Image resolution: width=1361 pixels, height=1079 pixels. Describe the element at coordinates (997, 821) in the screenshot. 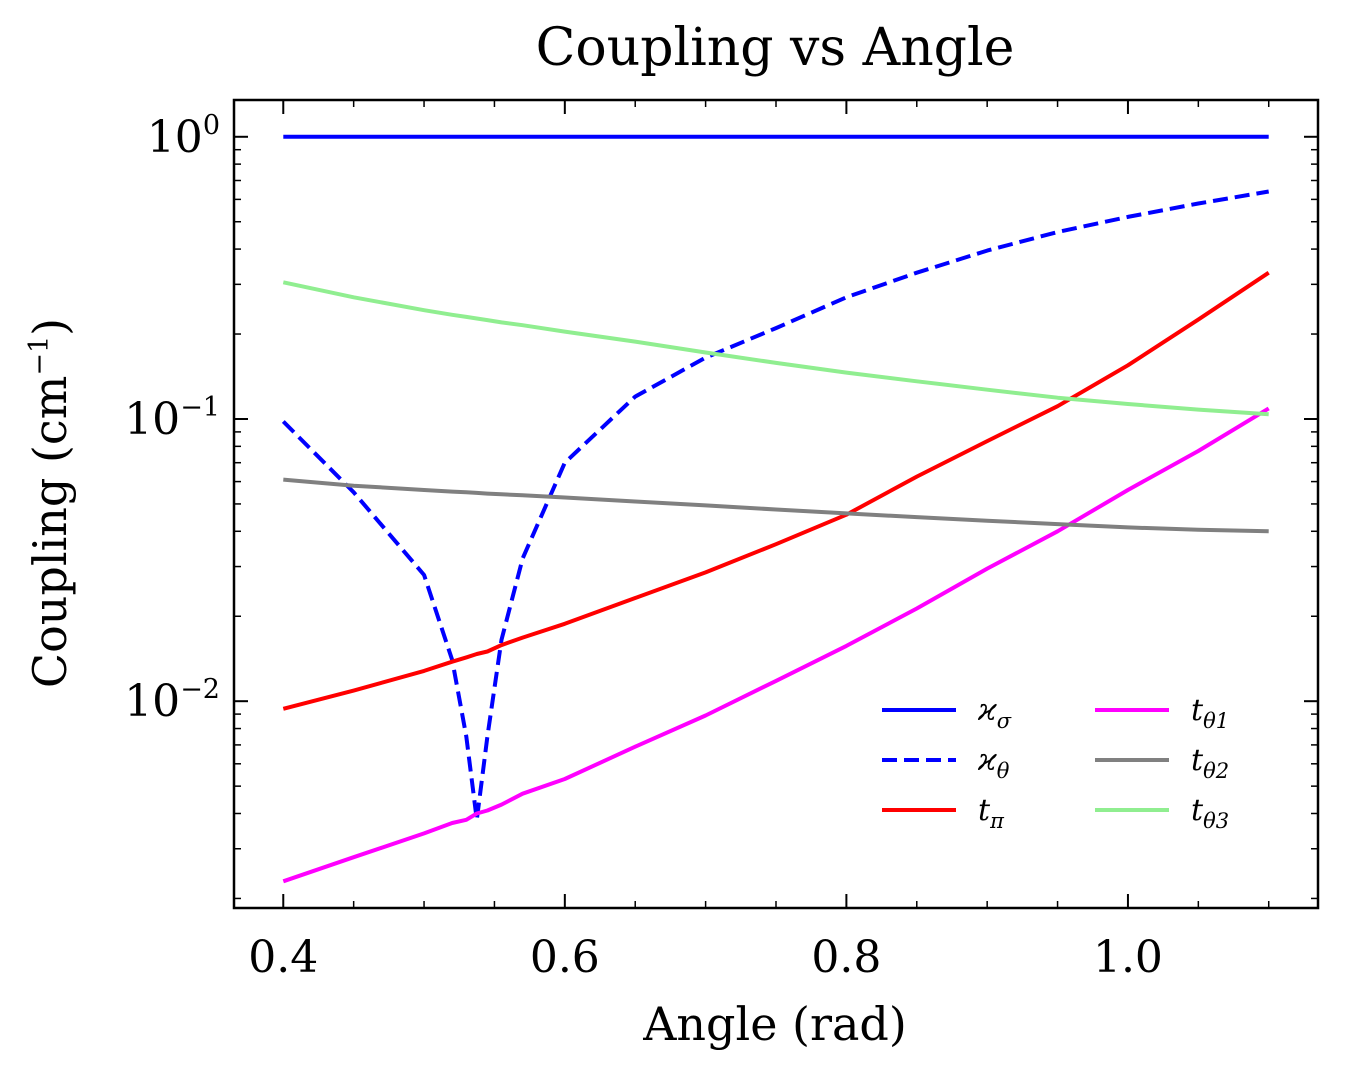

I see `legend-label-subscript: π` at that location.